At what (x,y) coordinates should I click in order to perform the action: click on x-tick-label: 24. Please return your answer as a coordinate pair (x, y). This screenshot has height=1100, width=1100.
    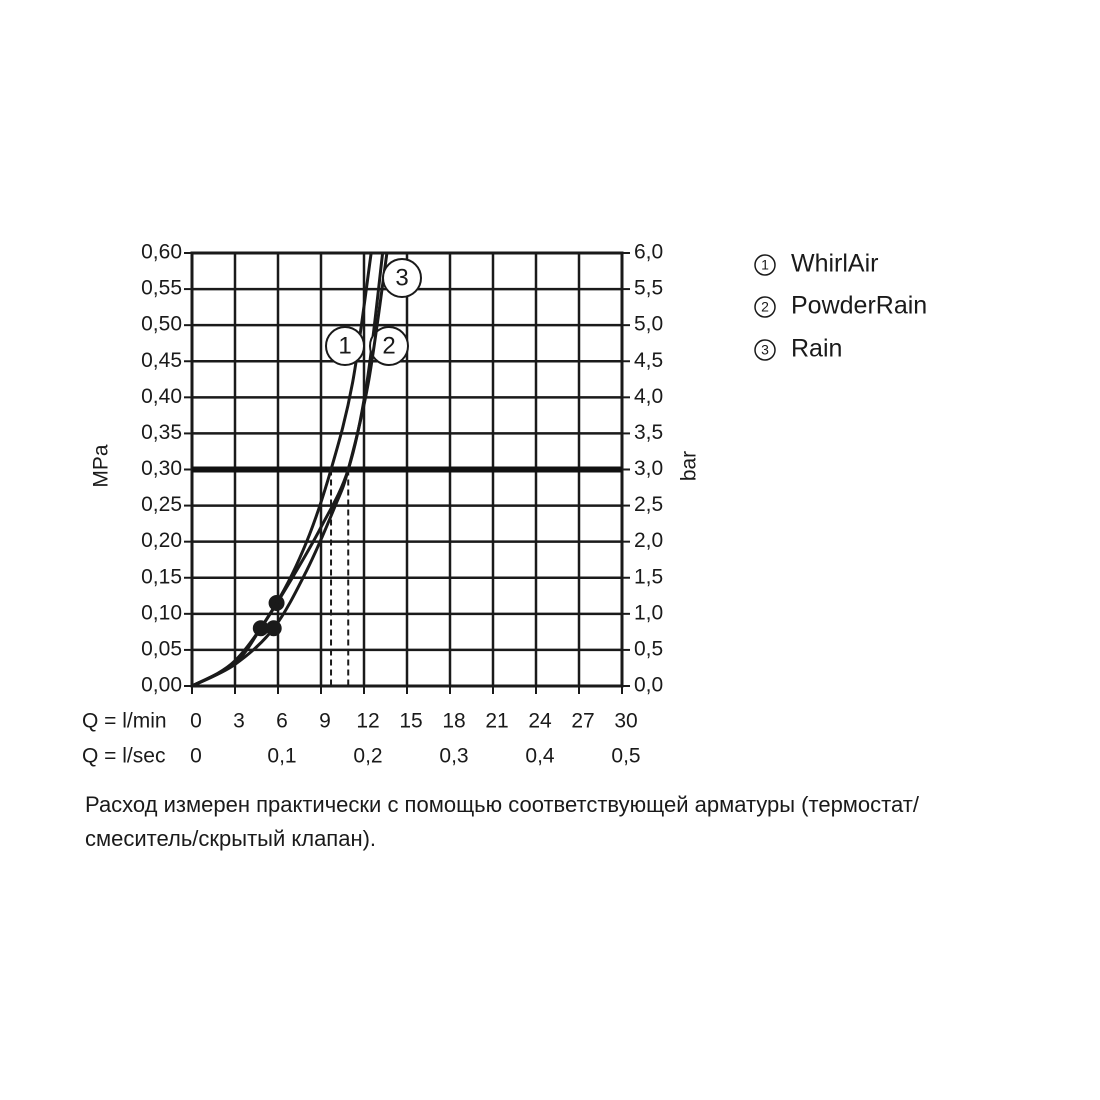
    Looking at the image, I should click on (540, 721).